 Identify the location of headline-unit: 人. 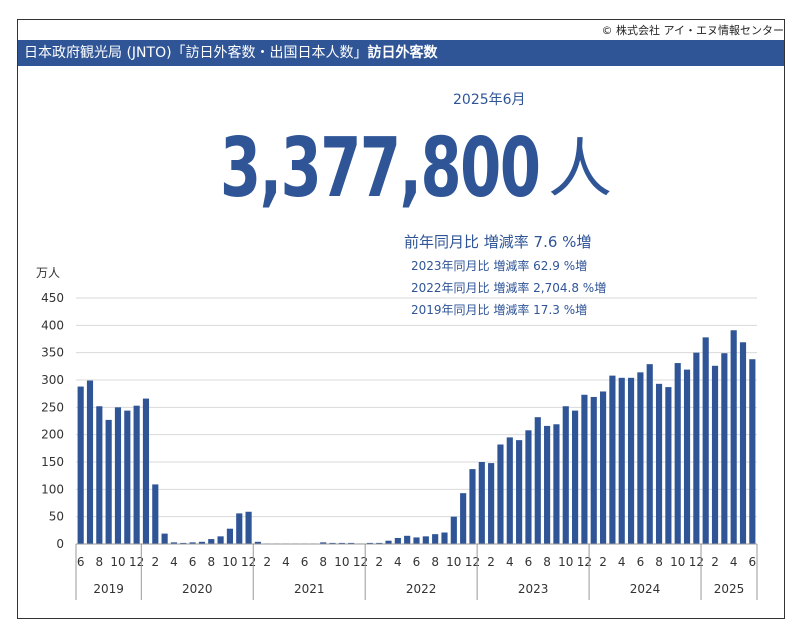
(580, 170).